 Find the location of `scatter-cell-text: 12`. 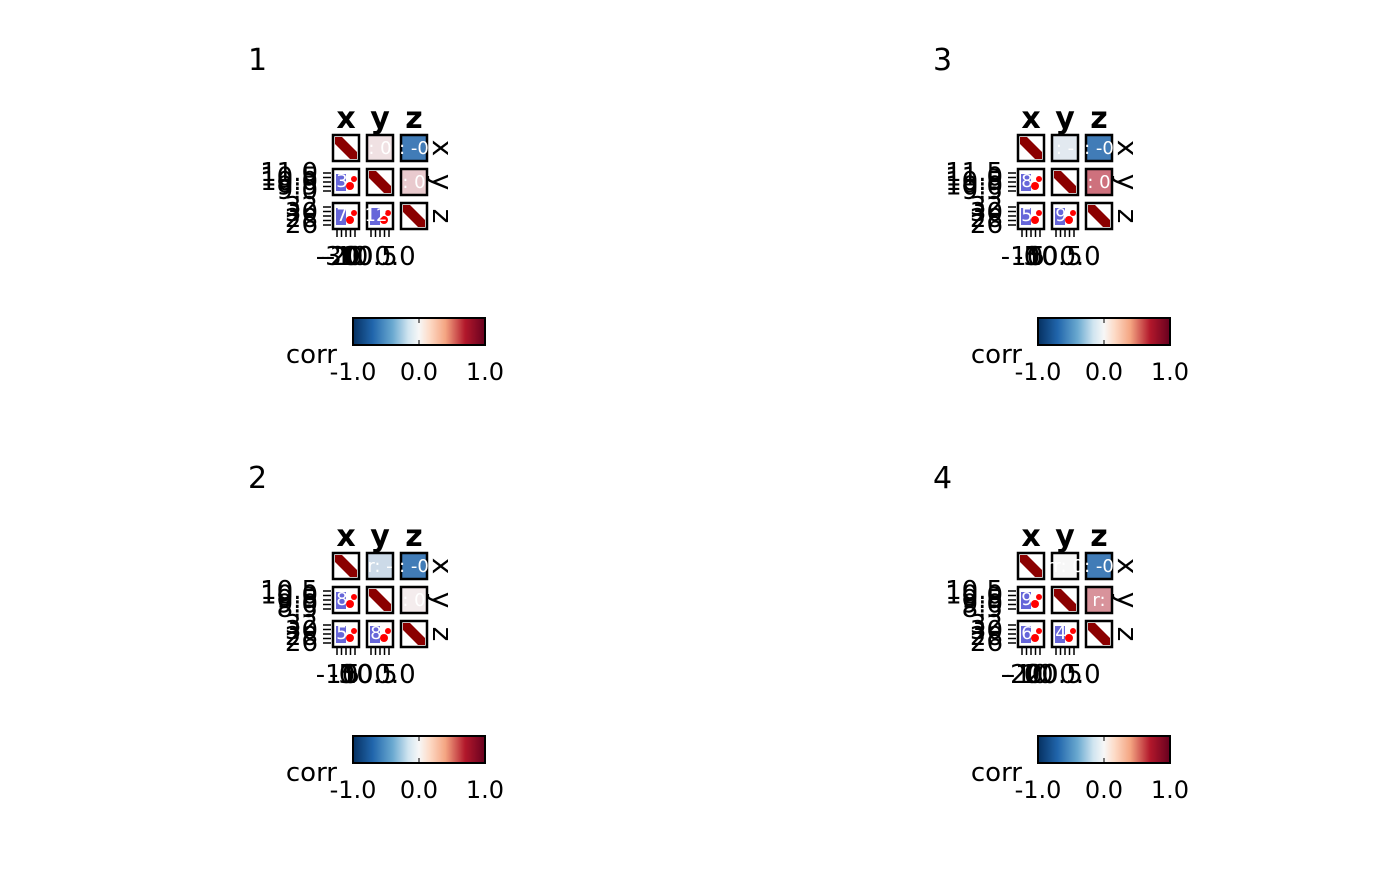

scatter-cell-text: 12 is located at coordinates (376, 215).